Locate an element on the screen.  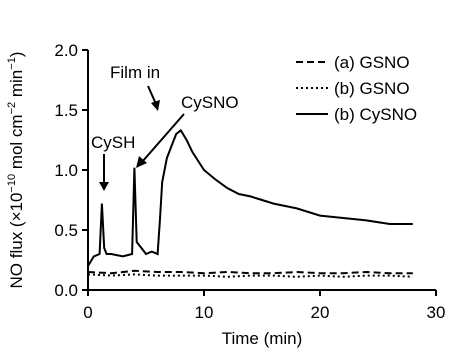
y-ticks is located at coordinates (85, 170).